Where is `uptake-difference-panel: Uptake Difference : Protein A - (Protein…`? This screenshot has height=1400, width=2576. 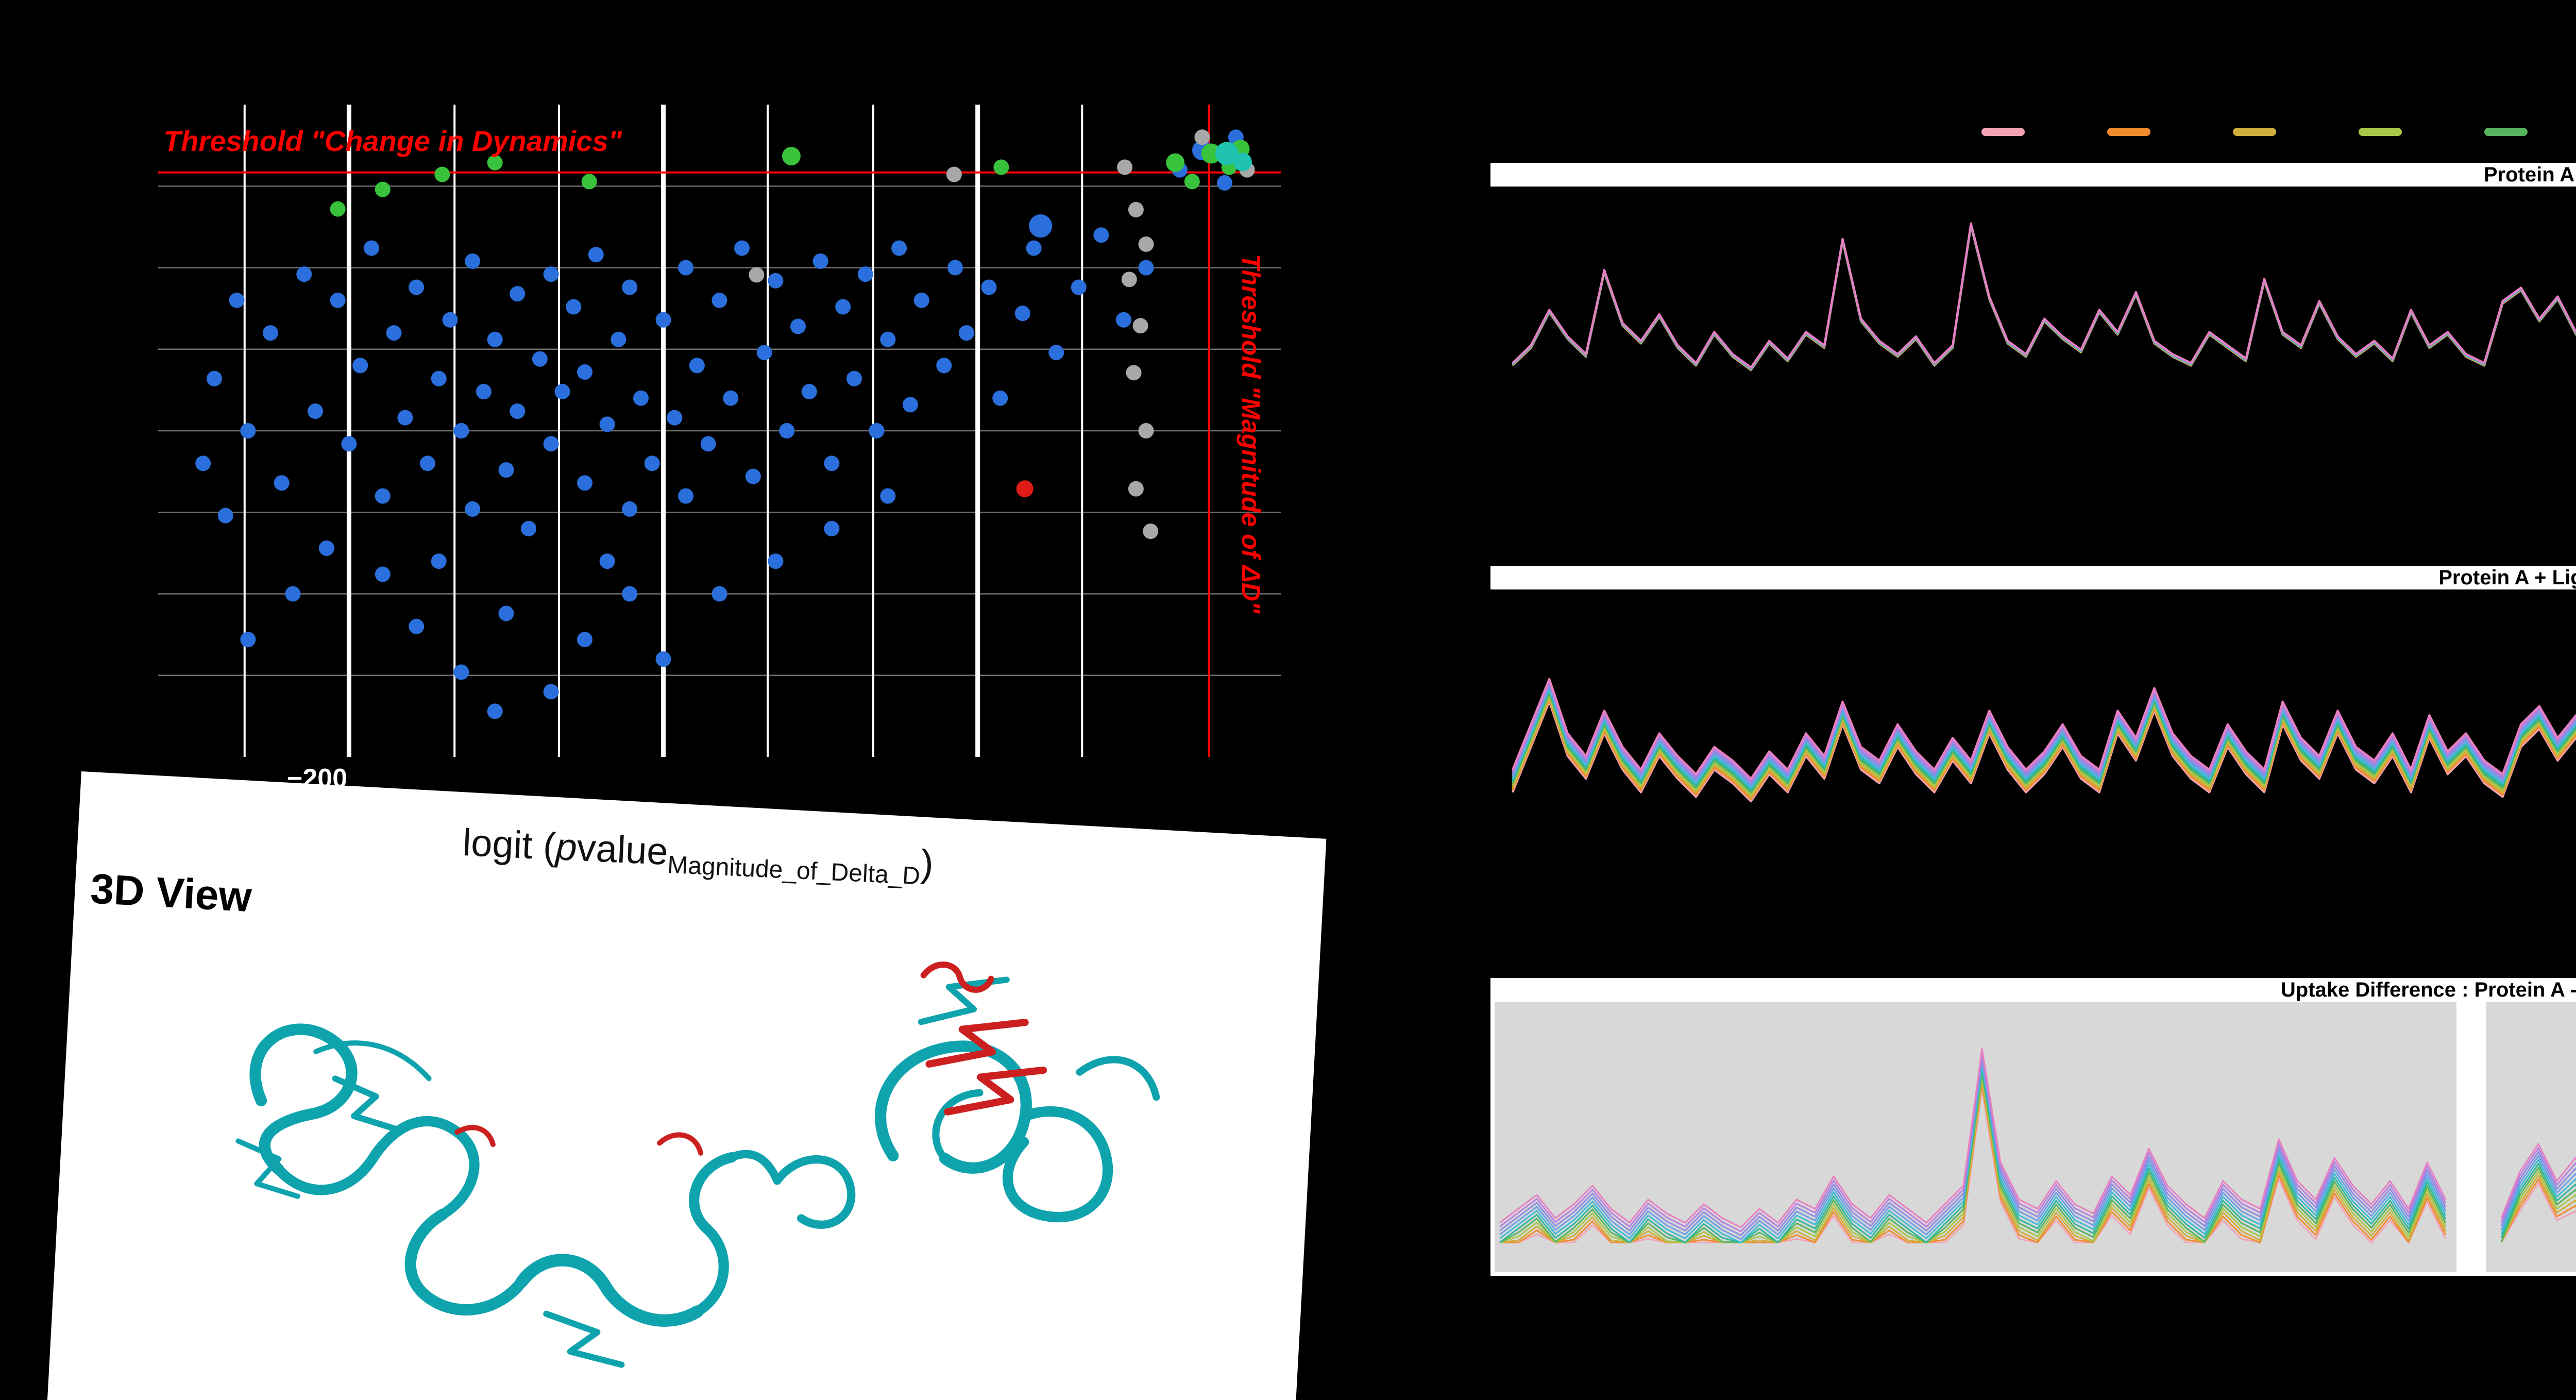
uptake-difference-panel: Uptake Difference : Protein A - (Protein… is located at coordinates (2033, 1127).